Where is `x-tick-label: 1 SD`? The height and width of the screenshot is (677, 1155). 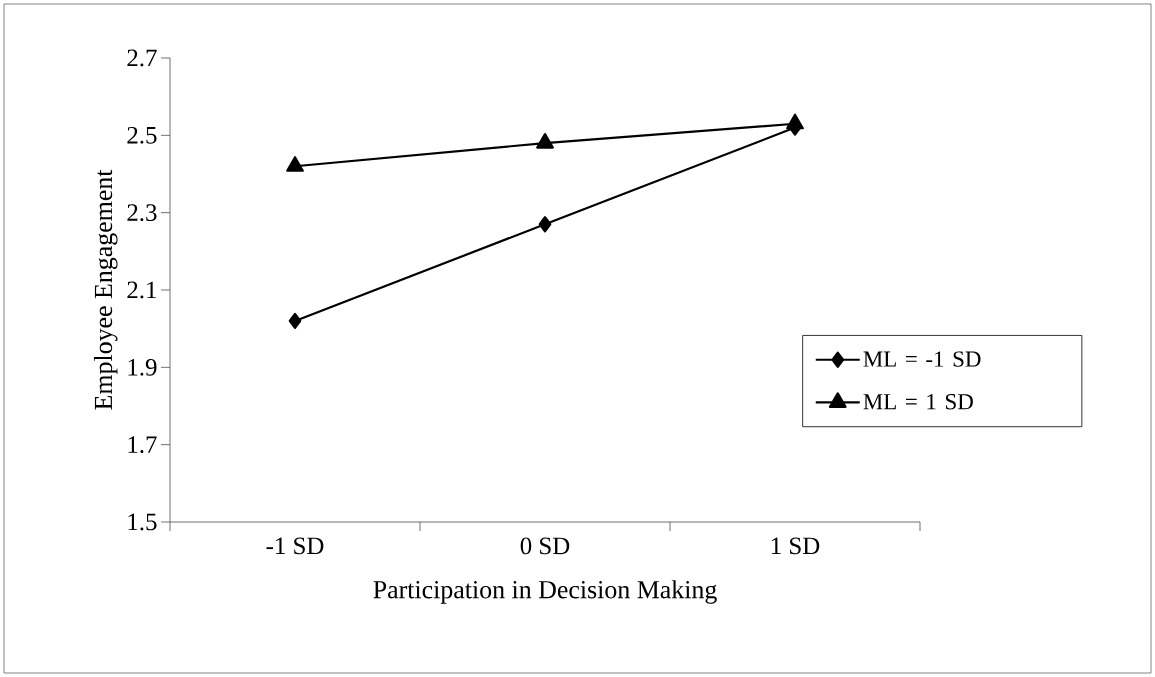
x-tick-label: 1 SD is located at coordinates (795, 546).